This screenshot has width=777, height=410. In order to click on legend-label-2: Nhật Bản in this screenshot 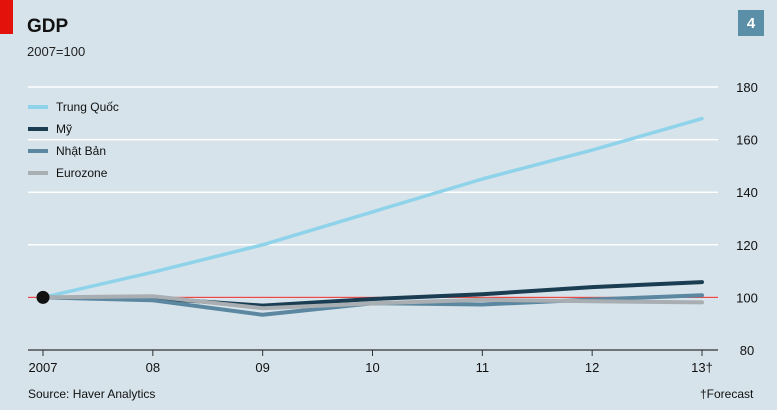, I will do `click(81, 151)`.